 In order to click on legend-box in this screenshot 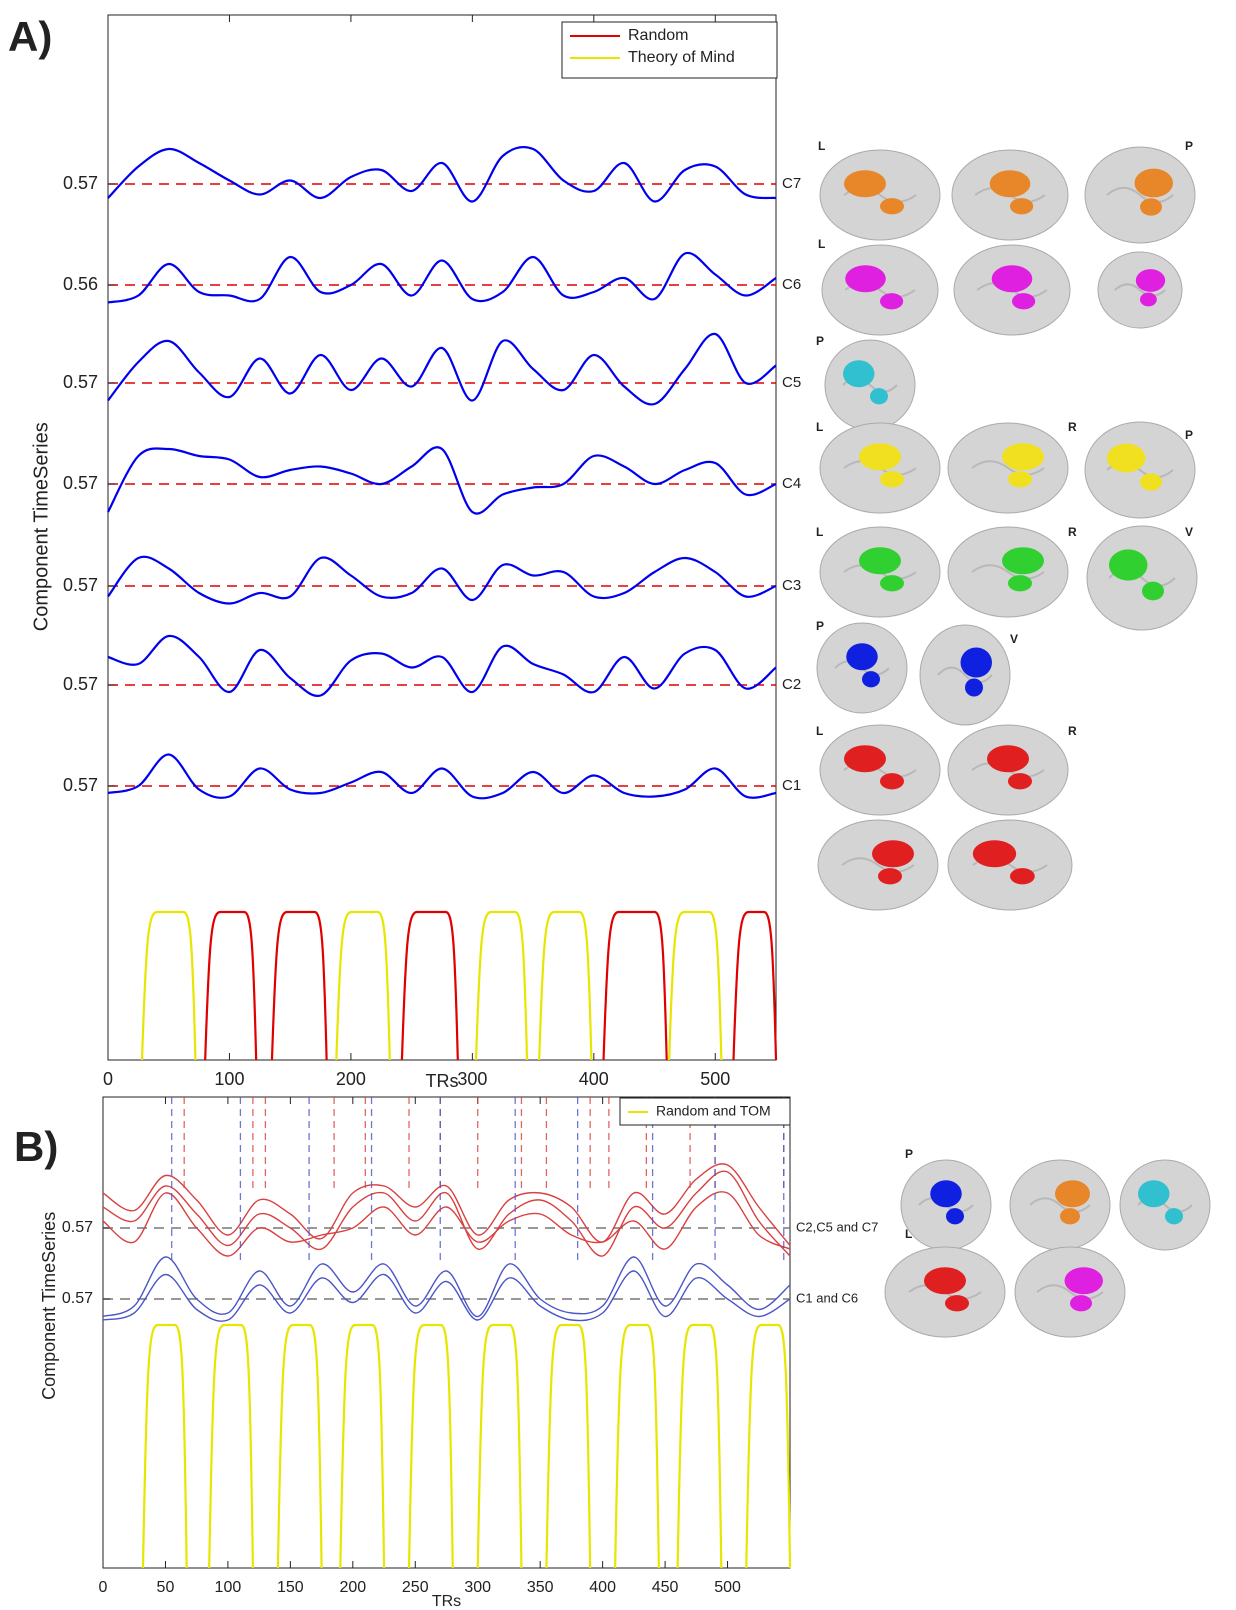, I will do `click(669, 50)`.